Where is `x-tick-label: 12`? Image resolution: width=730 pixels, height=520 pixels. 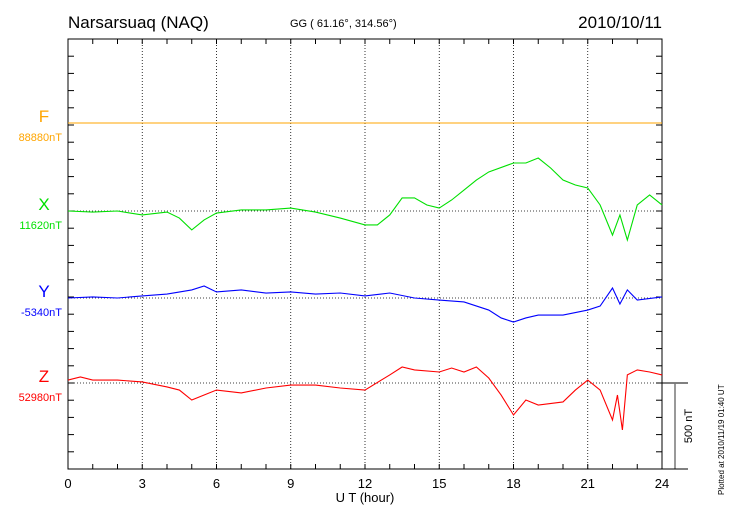
x-tick-label: 12 is located at coordinates (365, 483).